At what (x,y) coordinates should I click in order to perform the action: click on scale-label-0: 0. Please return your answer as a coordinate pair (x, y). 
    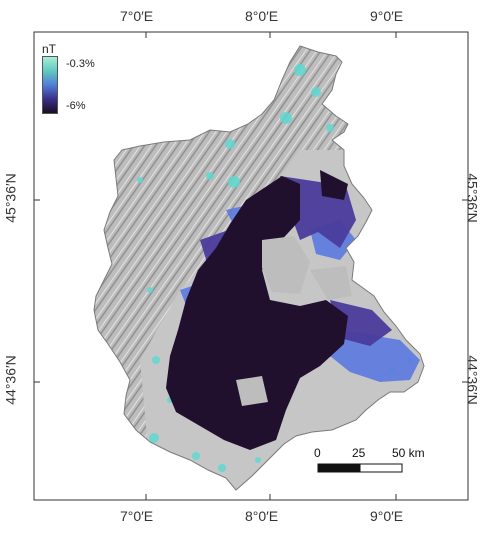
    Looking at the image, I should click on (317, 453).